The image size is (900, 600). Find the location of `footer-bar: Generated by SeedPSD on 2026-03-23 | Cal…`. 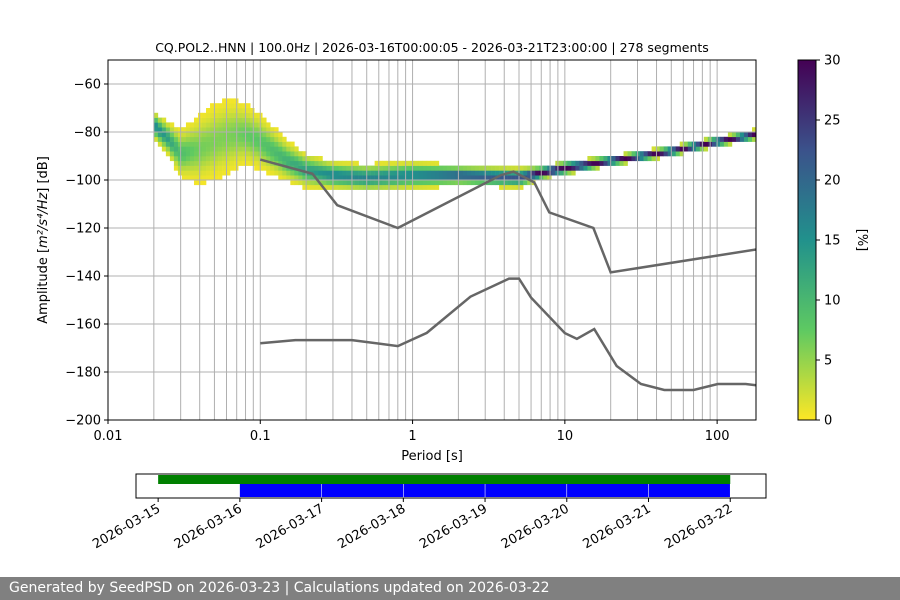

footer-bar: Generated by SeedPSD on 2026-03-23 | Cal… is located at coordinates (450, 588).